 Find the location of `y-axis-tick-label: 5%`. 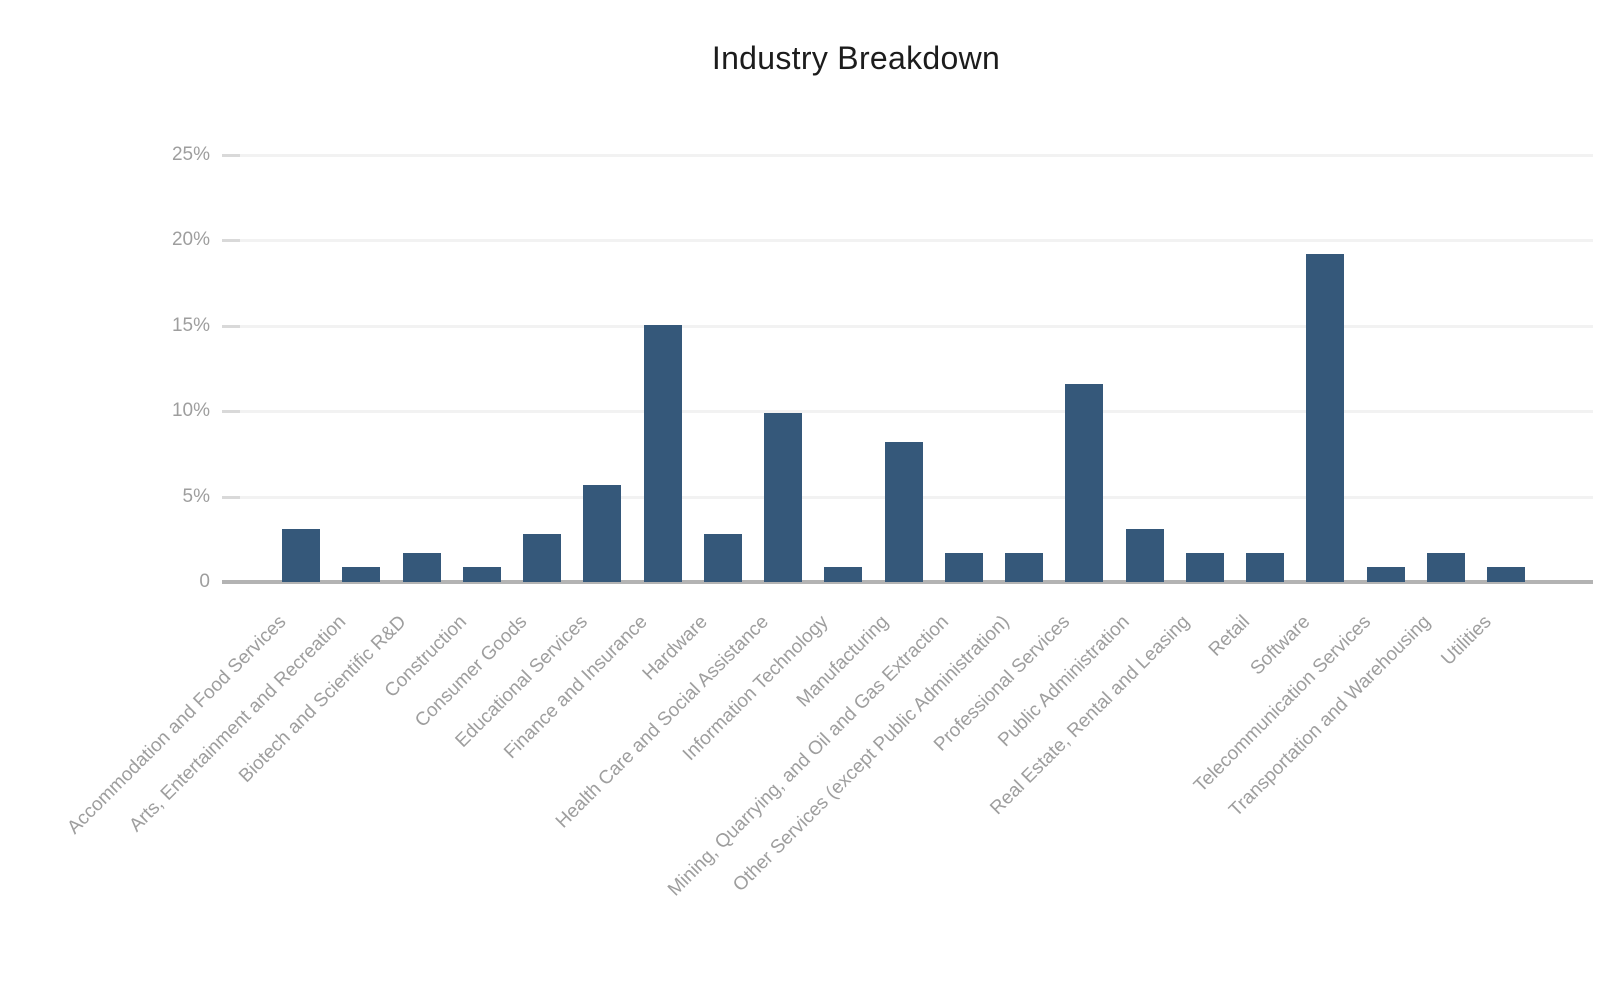

y-axis-tick-label: 5% is located at coordinates (196, 496).